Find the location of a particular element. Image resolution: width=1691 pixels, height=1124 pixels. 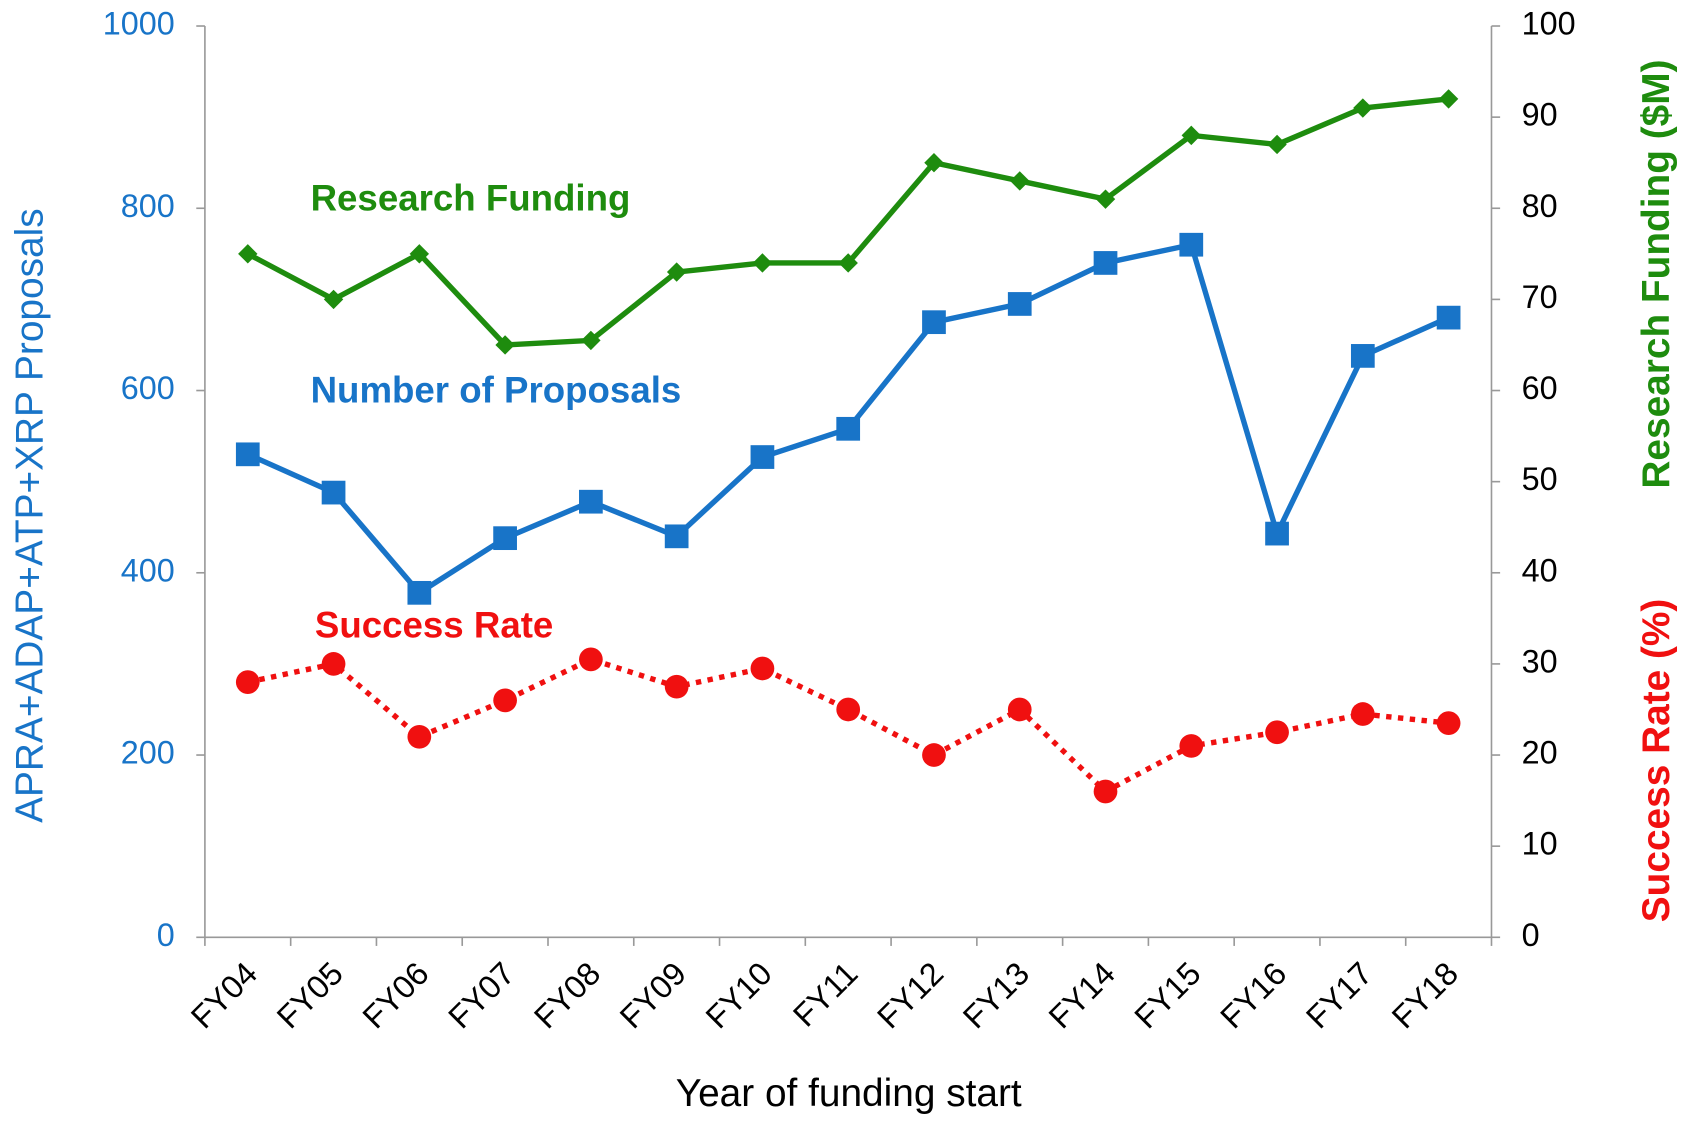

y2-tick-label: 90 is located at coordinates (1540, 115).